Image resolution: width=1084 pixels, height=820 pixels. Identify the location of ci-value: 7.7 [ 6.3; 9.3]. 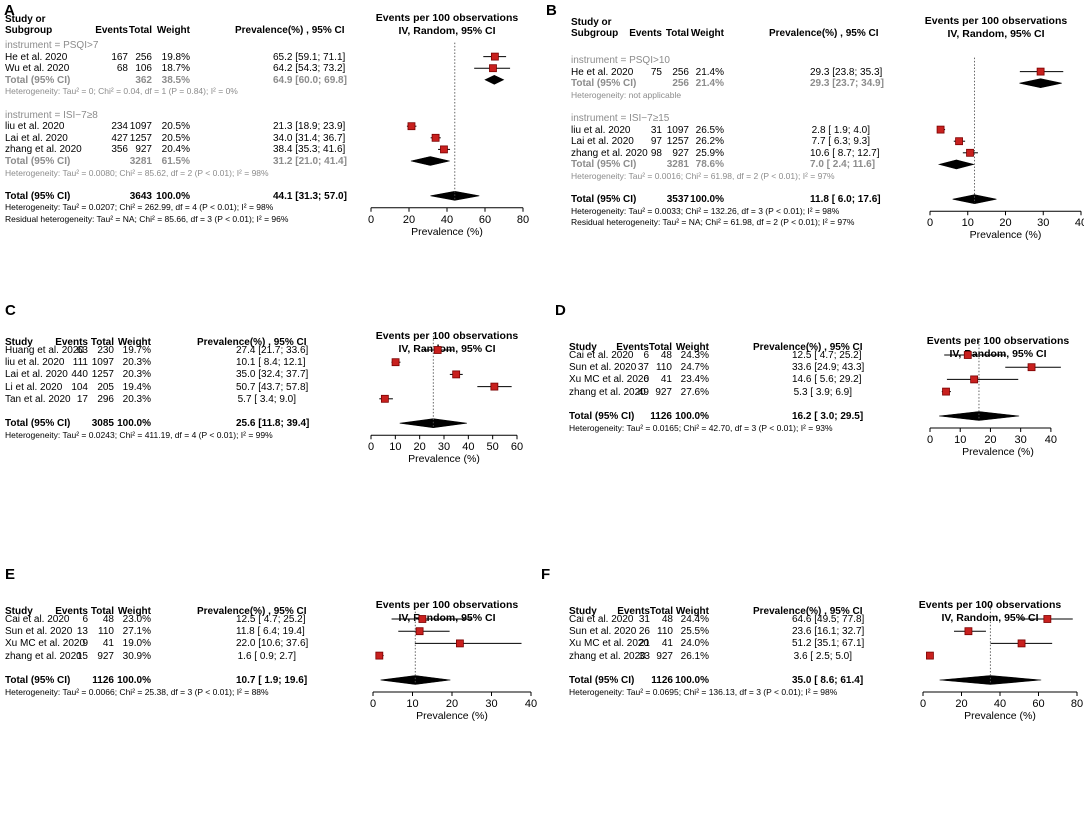
(840, 142).